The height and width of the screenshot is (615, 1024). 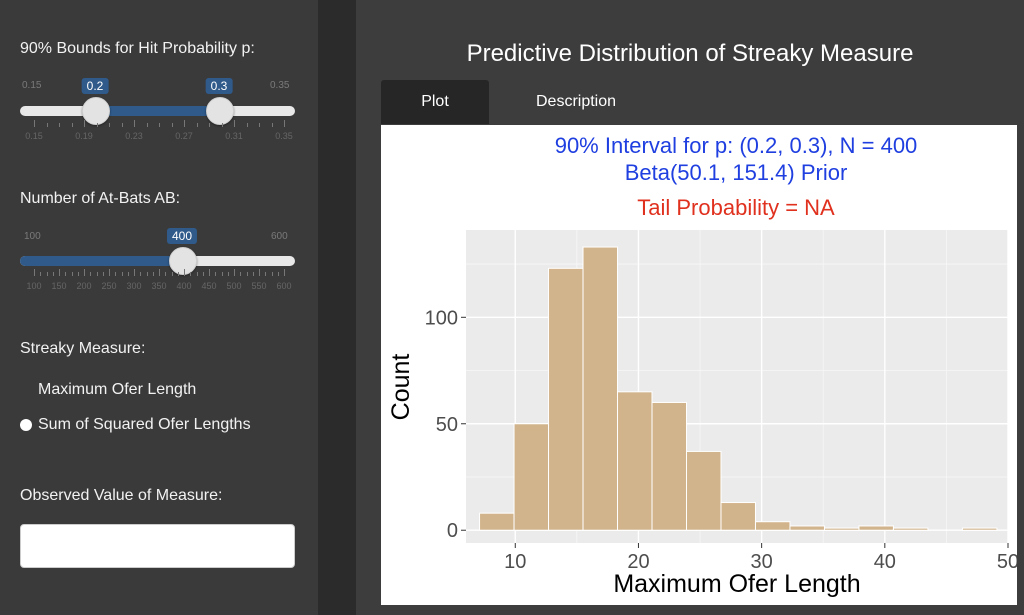 What do you see at coordinates (184, 136) in the screenshot?
I see `slider-tick-label: 0.27` at bounding box center [184, 136].